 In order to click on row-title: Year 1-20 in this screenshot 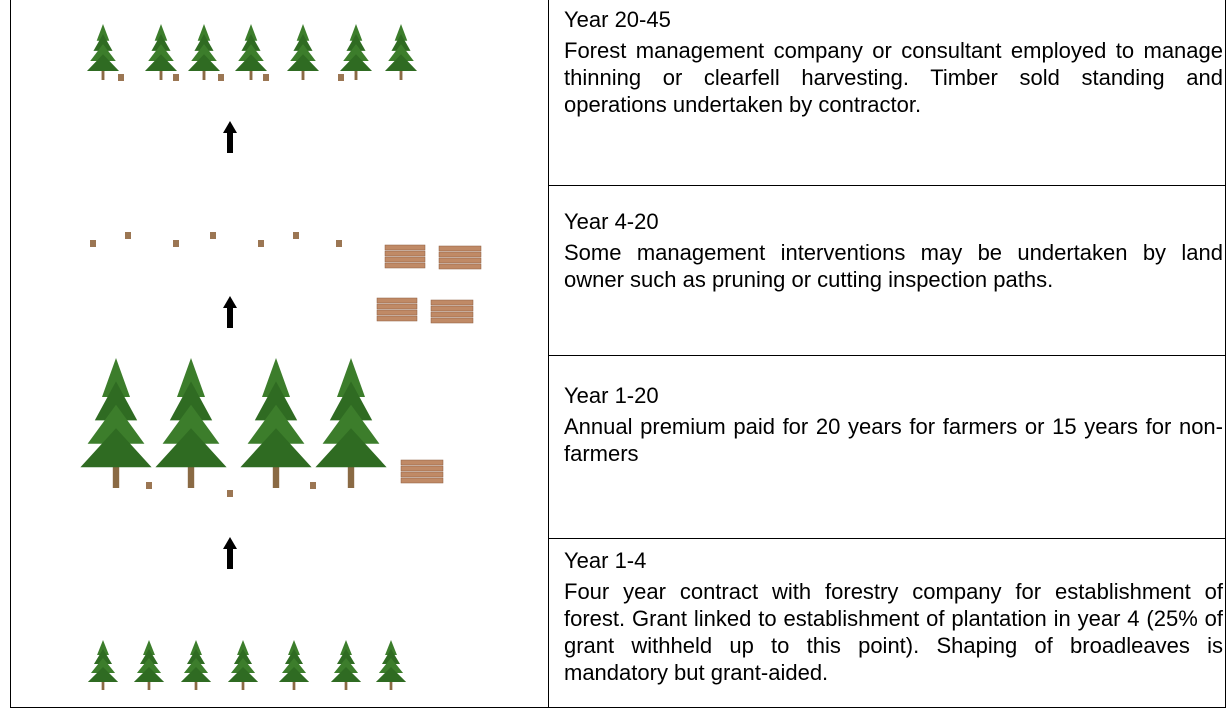, I will do `click(611, 395)`.